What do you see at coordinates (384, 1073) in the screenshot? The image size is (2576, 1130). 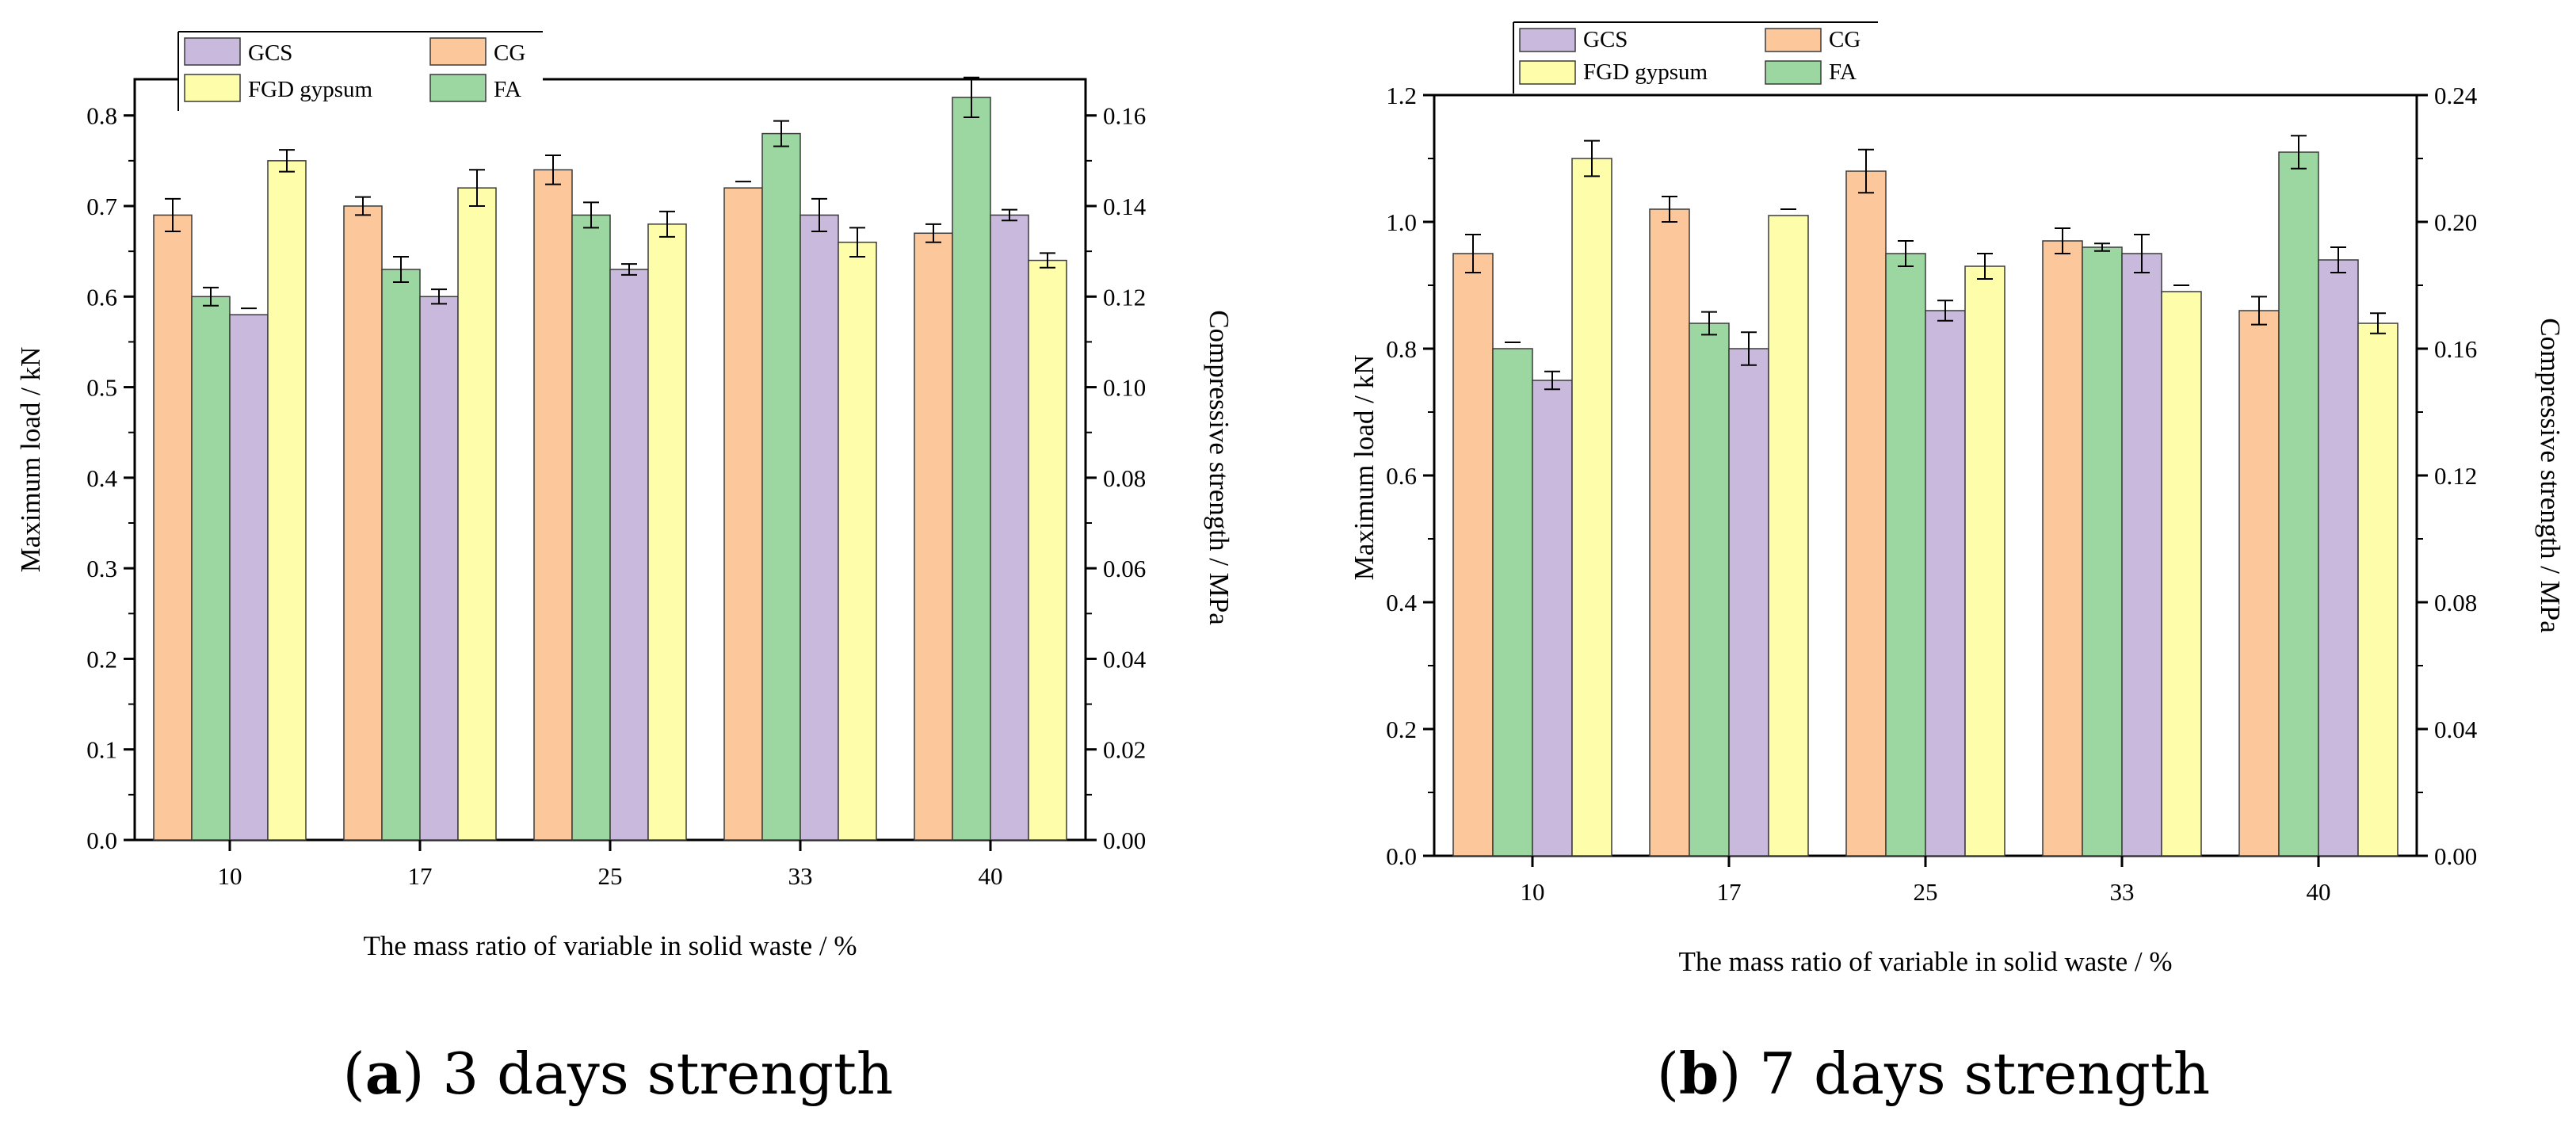 I see `caption-panel-letter: a` at bounding box center [384, 1073].